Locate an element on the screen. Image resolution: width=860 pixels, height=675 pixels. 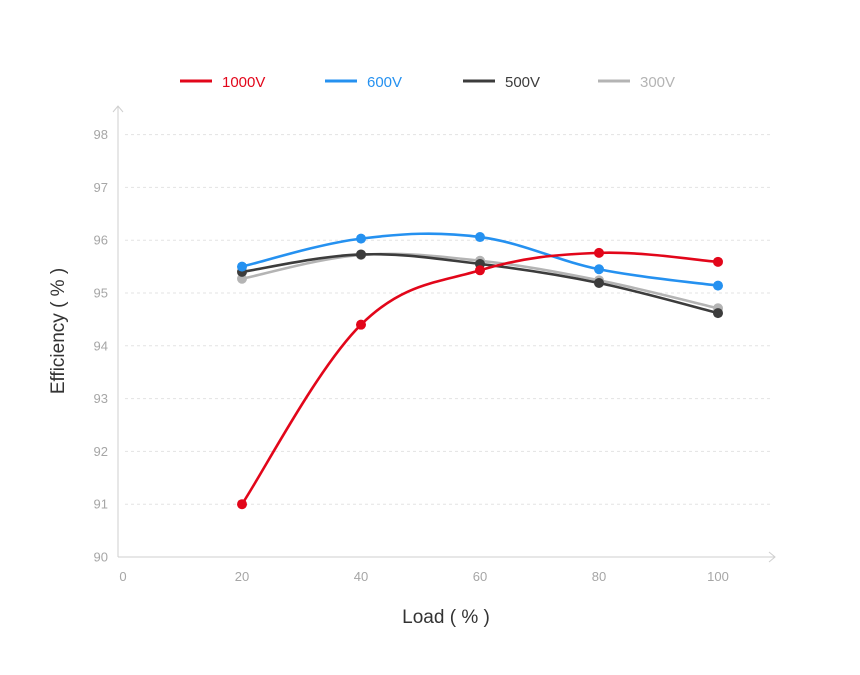
y-tick-label: 94 is located at coordinates (101, 345).